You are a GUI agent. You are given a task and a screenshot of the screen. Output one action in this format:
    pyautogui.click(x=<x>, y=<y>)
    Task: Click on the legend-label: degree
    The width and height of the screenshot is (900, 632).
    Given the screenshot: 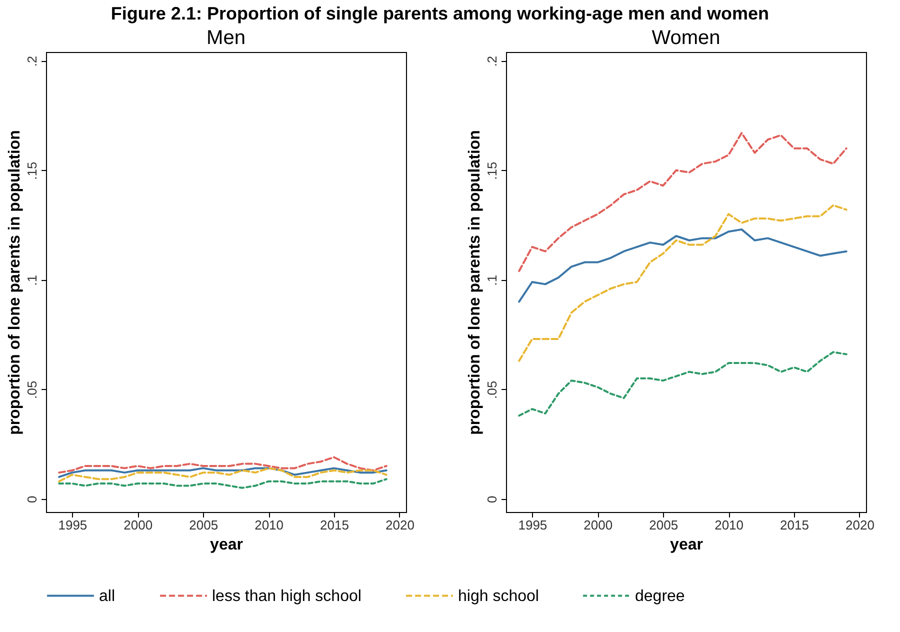 What is the action you would take?
    pyautogui.click(x=660, y=596)
    